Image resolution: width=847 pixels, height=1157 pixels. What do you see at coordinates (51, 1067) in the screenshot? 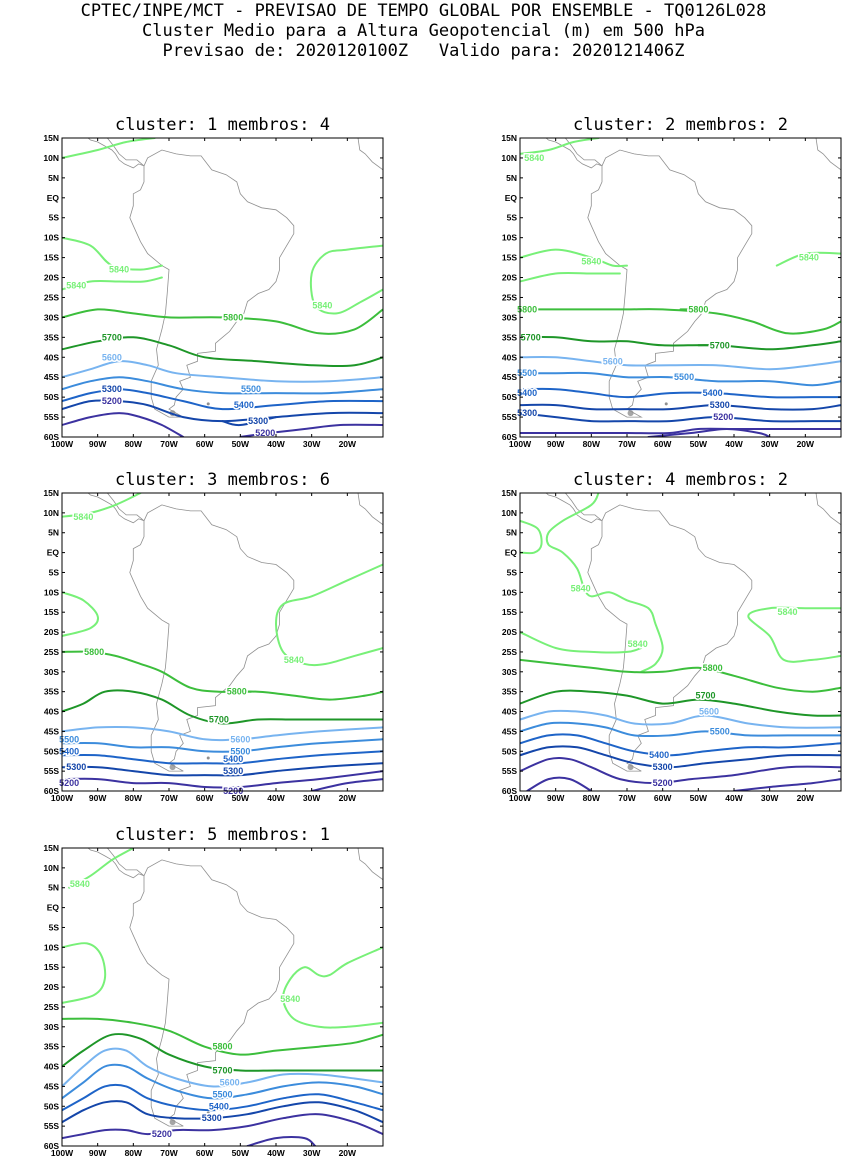
I see `y-tick-label: 40S` at bounding box center [51, 1067].